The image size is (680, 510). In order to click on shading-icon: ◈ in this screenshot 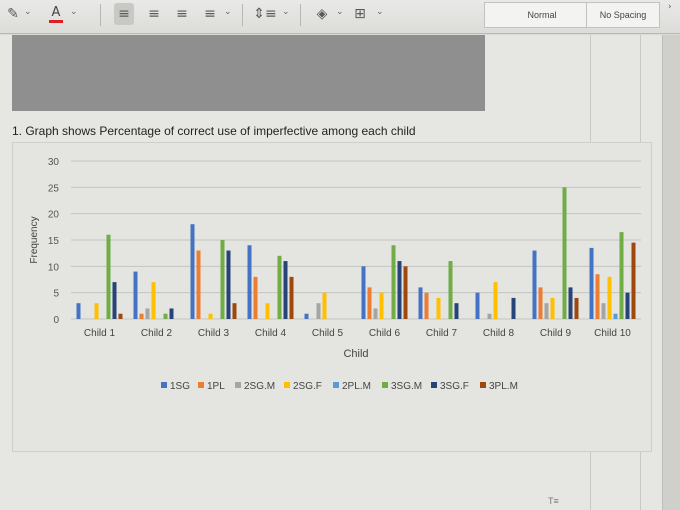, I will do `click(322, 14)`.